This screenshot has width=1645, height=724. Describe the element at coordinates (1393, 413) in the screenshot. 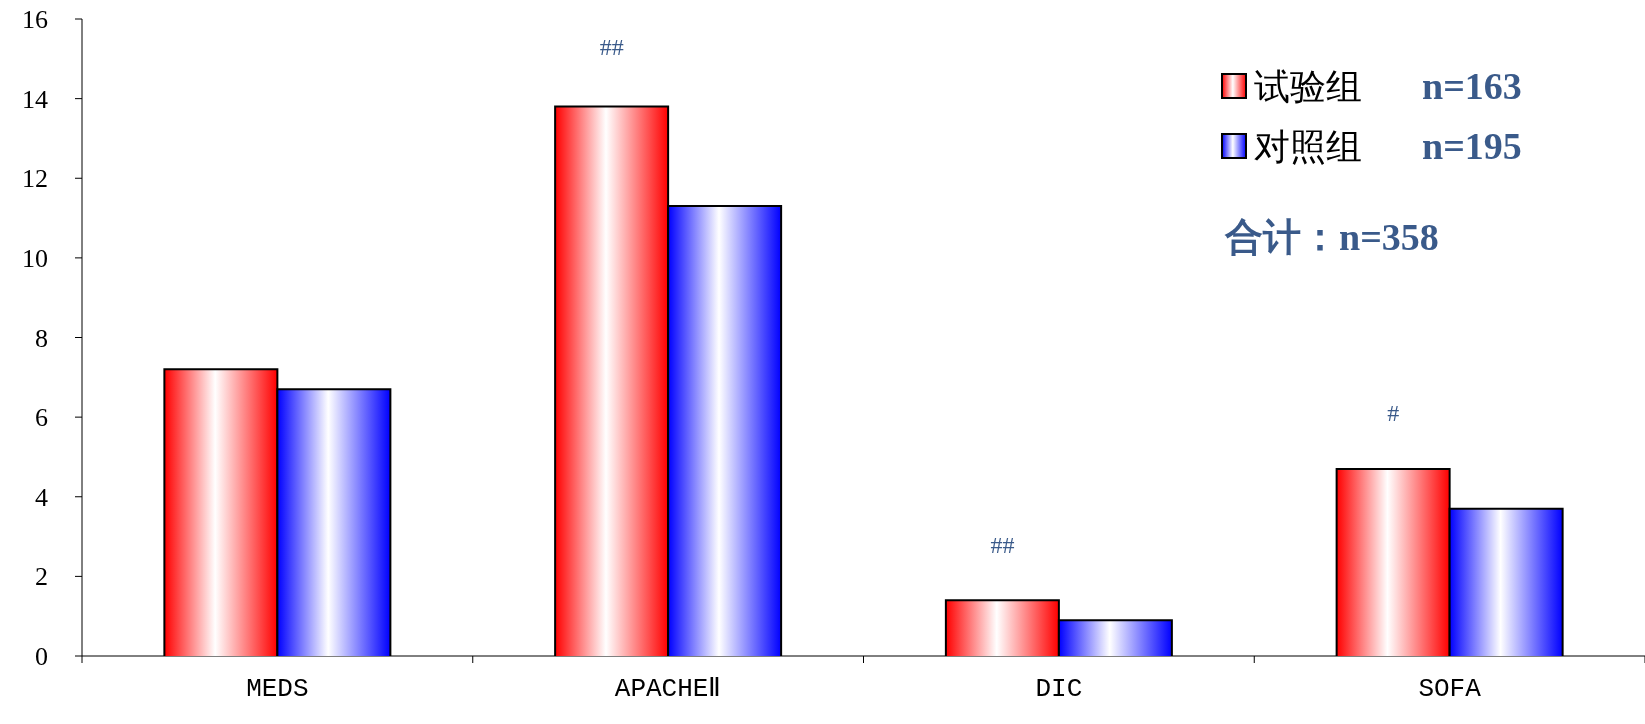

I see `annotation: #` at that location.